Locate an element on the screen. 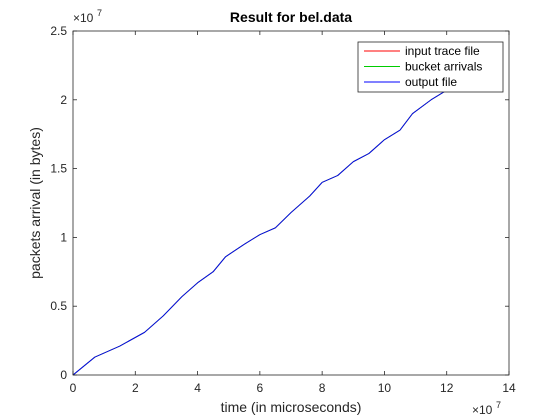  x-exponent-base: ×10 is located at coordinates (482, 410).